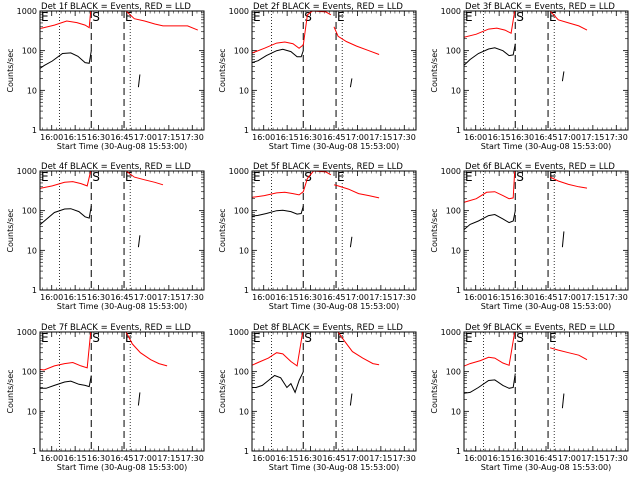 The height and width of the screenshot is (480, 640). Describe the element at coordinates (540, 7) in the screenshot. I see `panel-title: Det 3f BLACK = Events, RED = LLD` at that location.